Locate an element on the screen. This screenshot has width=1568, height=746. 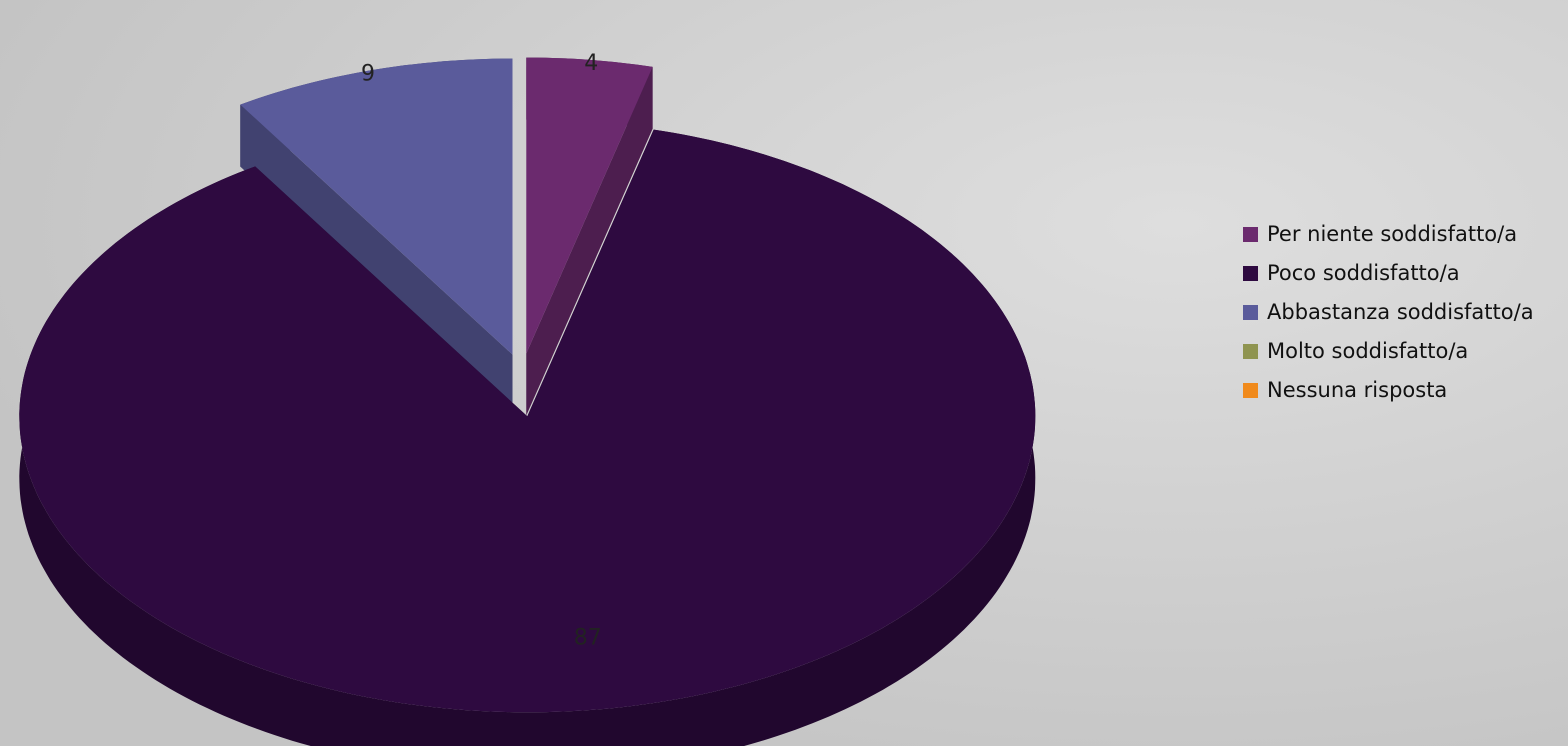
data-label: 9 is located at coordinates (368, 74).